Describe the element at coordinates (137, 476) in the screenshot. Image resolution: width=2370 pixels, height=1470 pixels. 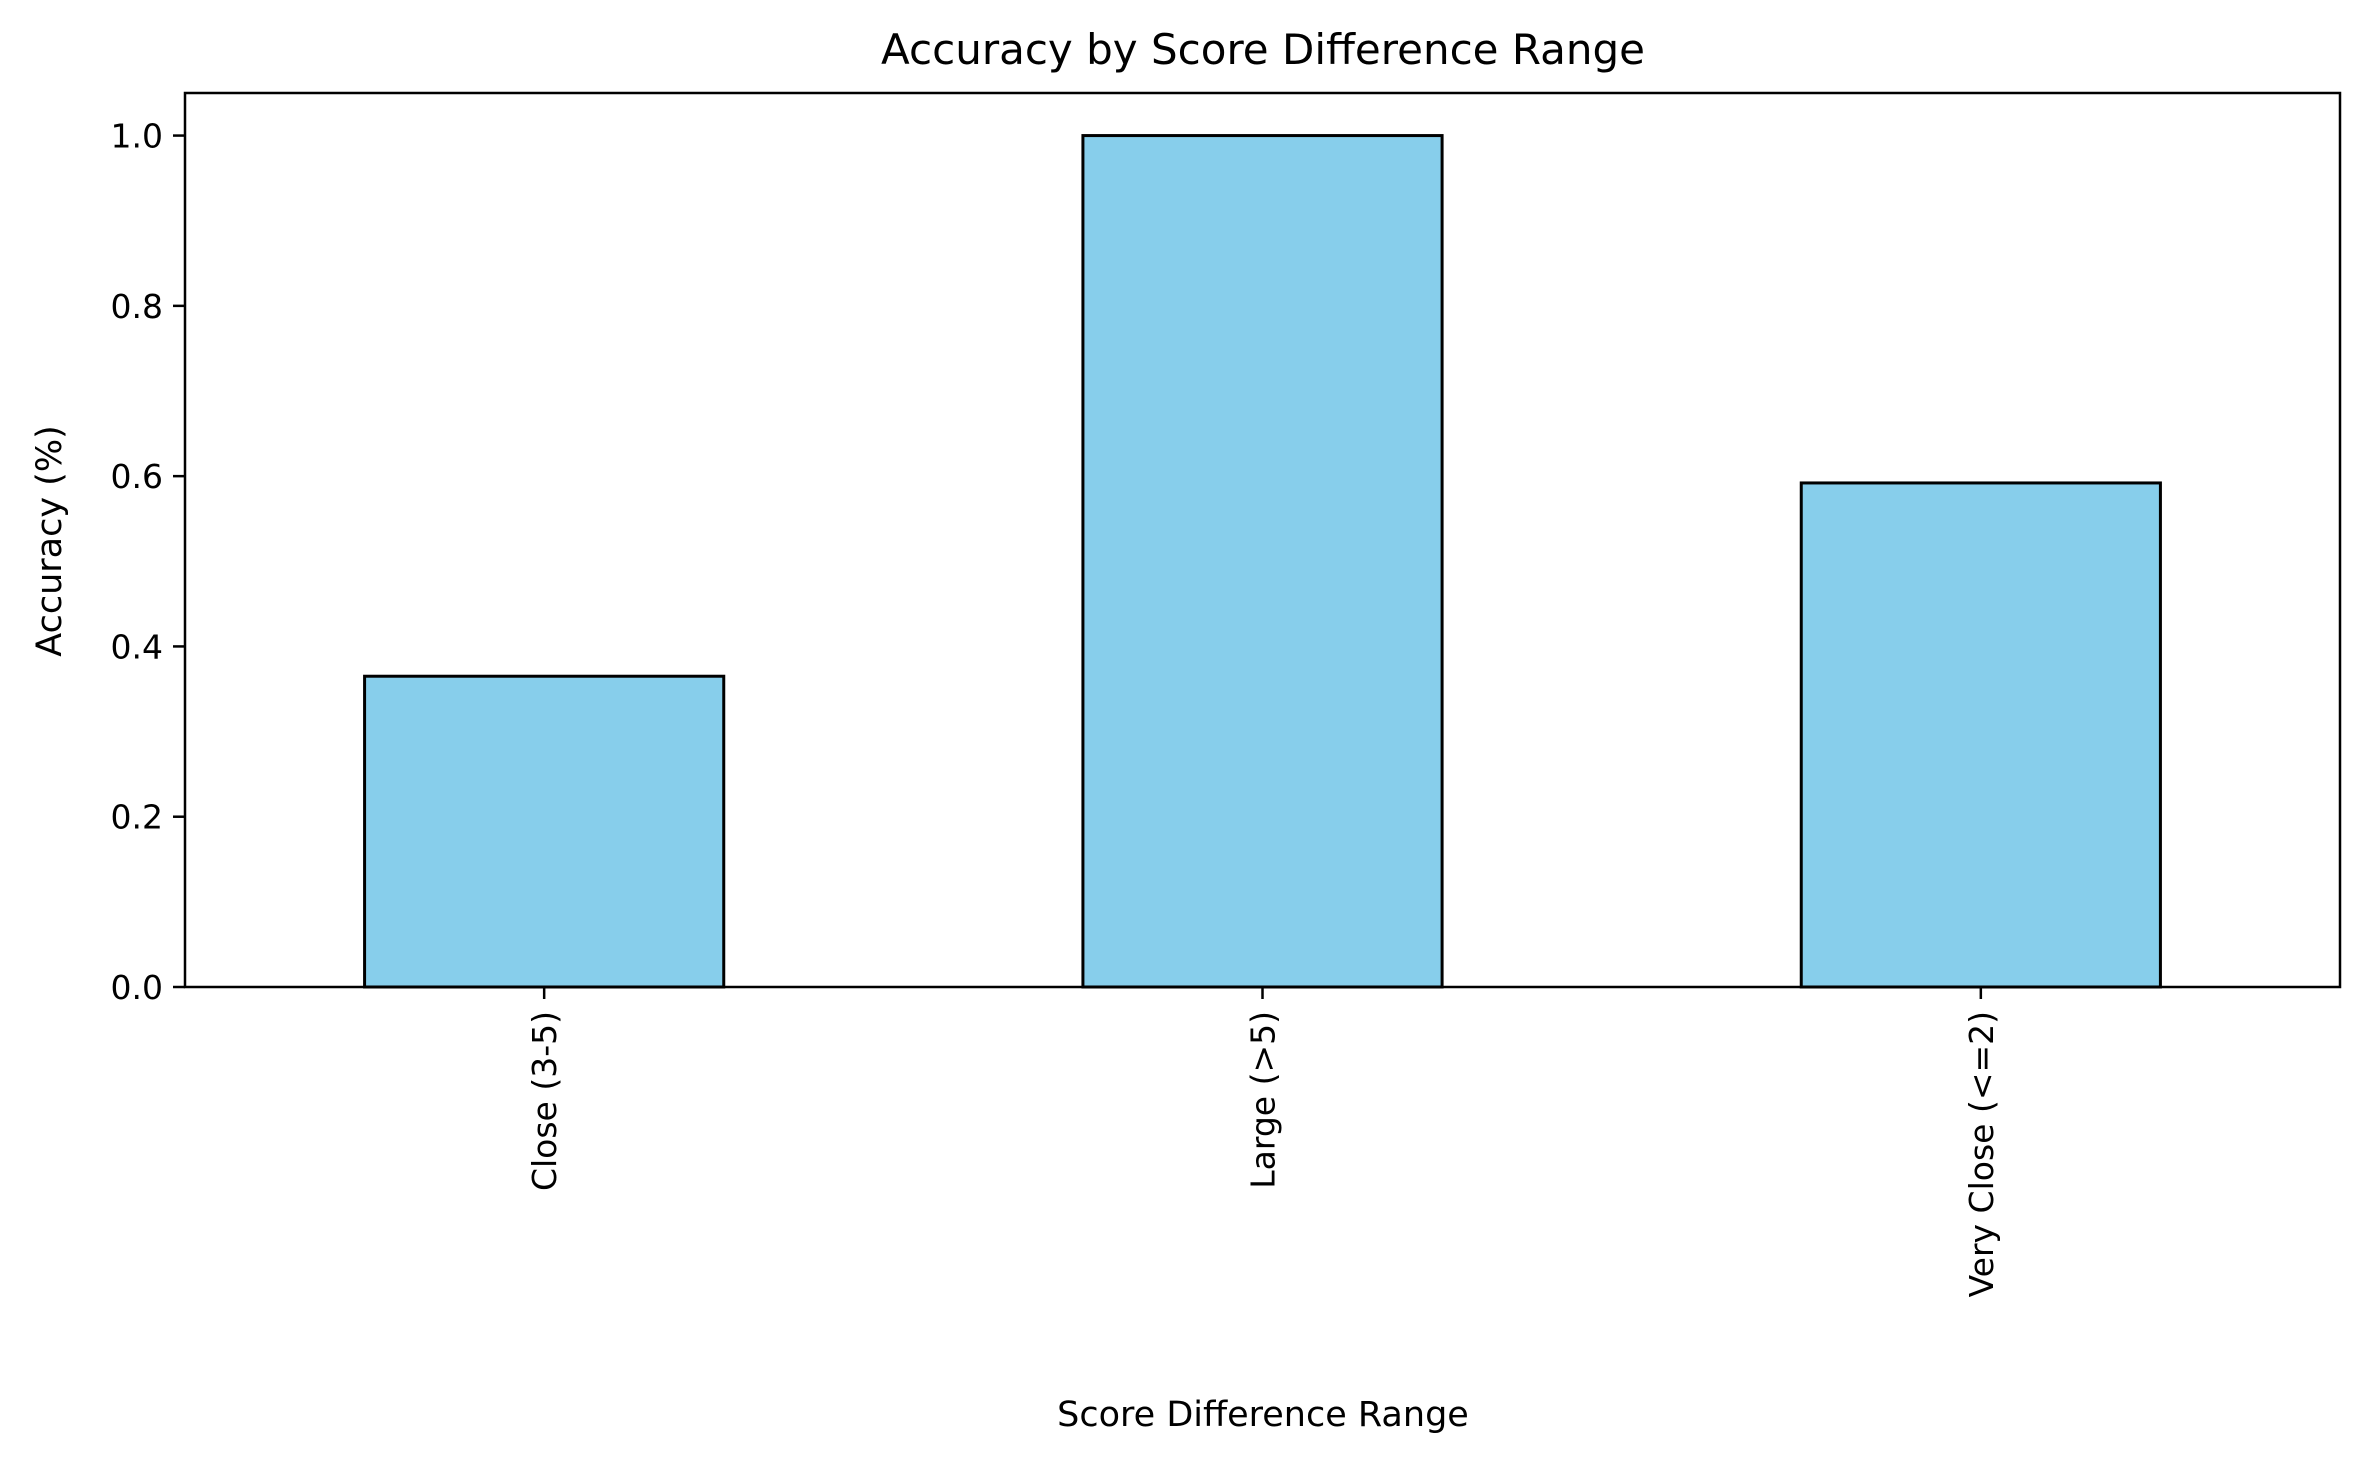
I see `y-tick-label: 0.6` at that location.